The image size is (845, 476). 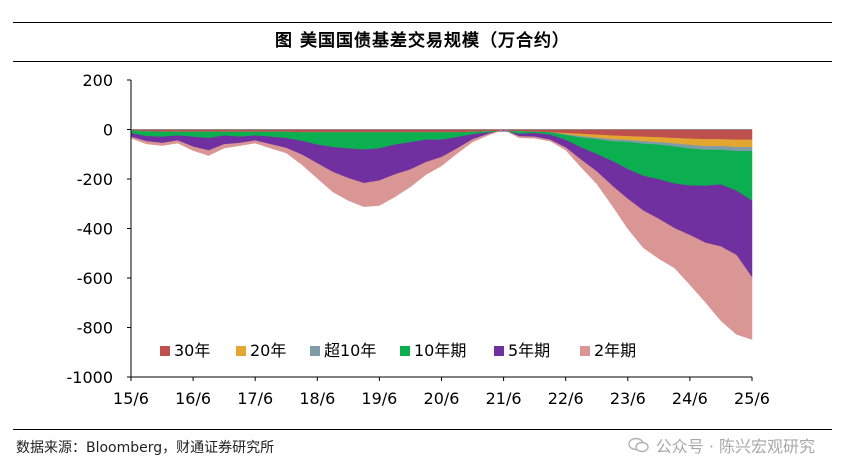 What do you see at coordinates (145, 448) in the screenshot?
I see `source-note: 数据来源：Bloomberg，财通证券研究所` at bounding box center [145, 448].